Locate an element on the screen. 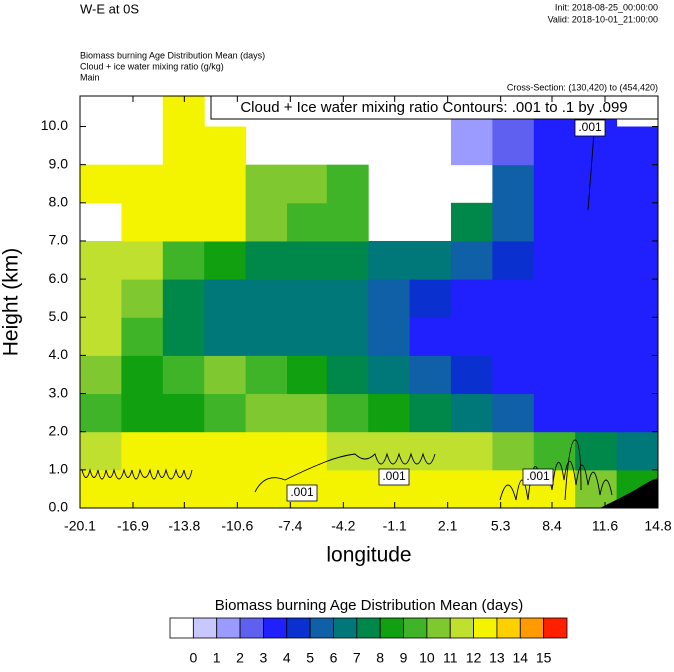 The height and width of the screenshot is (672, 674). chart-title: W-E at 0S is located at coordinates (109, 8).